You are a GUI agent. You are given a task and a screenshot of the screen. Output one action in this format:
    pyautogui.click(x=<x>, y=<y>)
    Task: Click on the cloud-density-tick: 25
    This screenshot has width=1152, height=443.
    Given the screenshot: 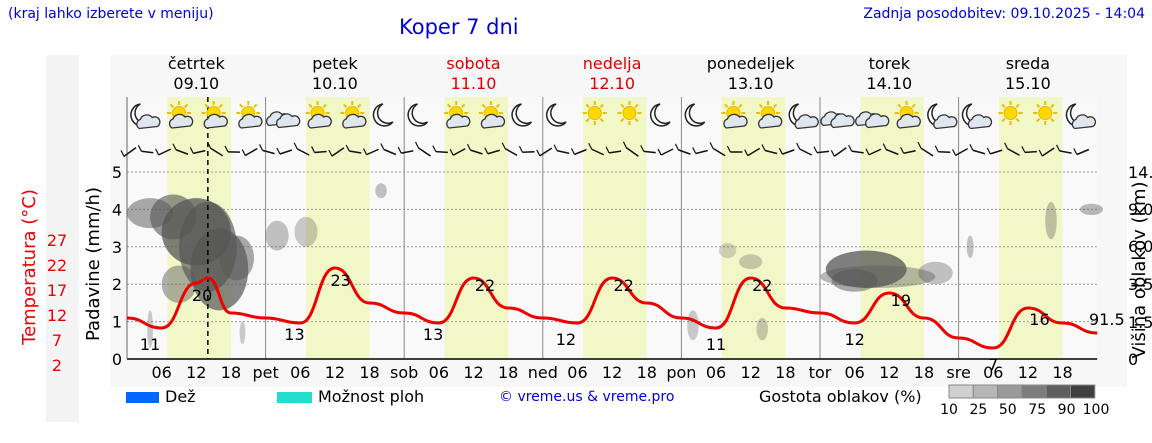 What is the action you would take?
    pyautogui.click(x=978, y=410)
    